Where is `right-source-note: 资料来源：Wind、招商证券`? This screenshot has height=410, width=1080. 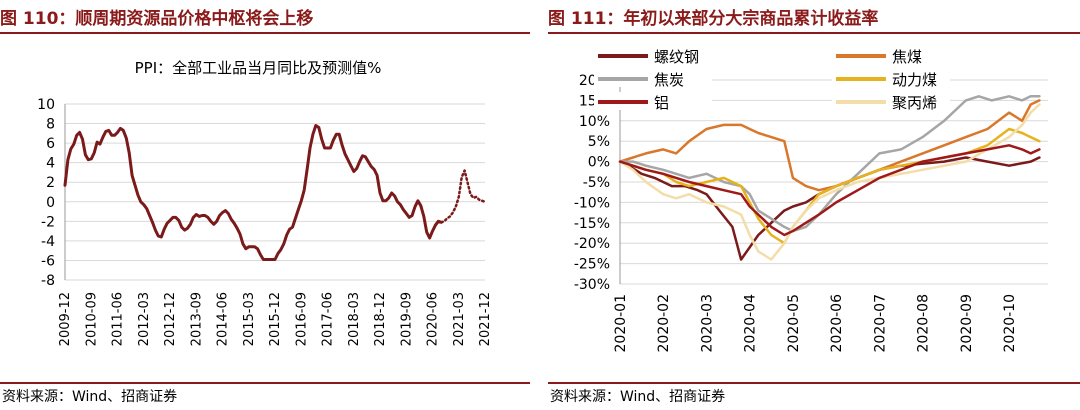
right-source-note: 资料来源：Wind、招商证券 is located at coordinates (638, 397).